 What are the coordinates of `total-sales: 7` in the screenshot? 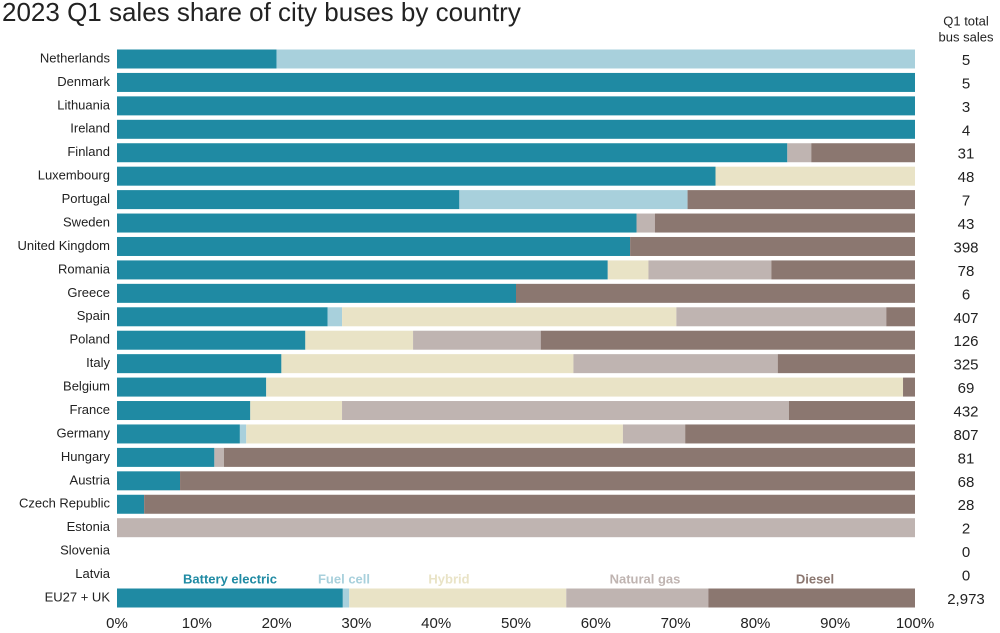 It's located at (966, 201).